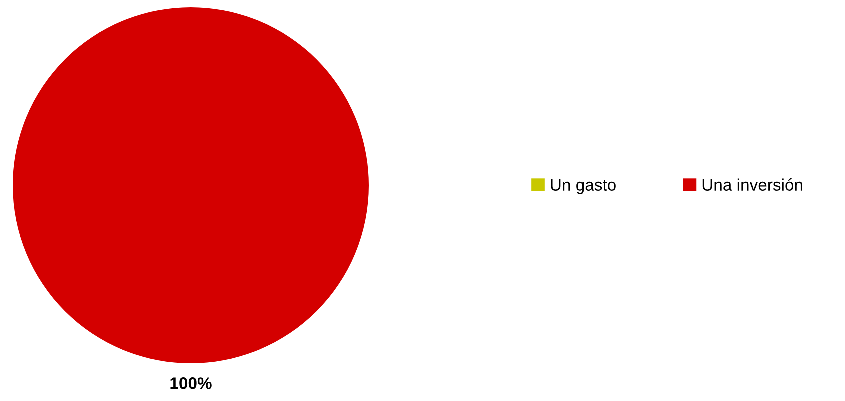 This screenshot has height=401, width=845. What do you see at coordinates (191, 384) in the screenshot?
I see `data-label: 100%` at bounding box center [191, 384].